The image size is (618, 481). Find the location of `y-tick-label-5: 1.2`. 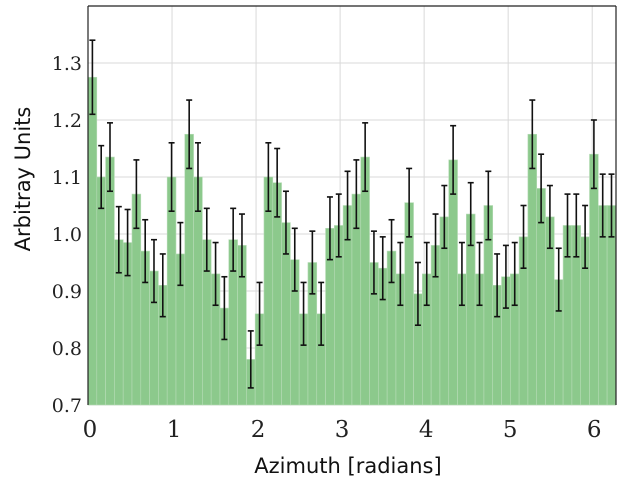

y-tick-label-5: 1.2 is located at coordinates (67, 121).